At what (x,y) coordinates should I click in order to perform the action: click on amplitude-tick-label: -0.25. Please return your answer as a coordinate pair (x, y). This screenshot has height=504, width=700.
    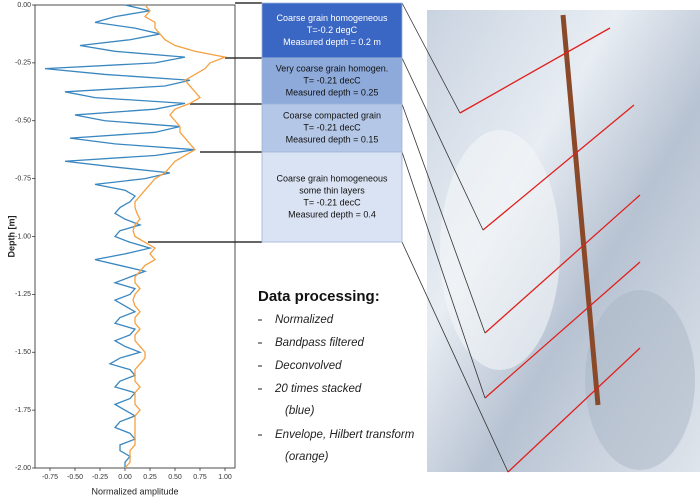
    Looking at the image, I should click on (100, 477).